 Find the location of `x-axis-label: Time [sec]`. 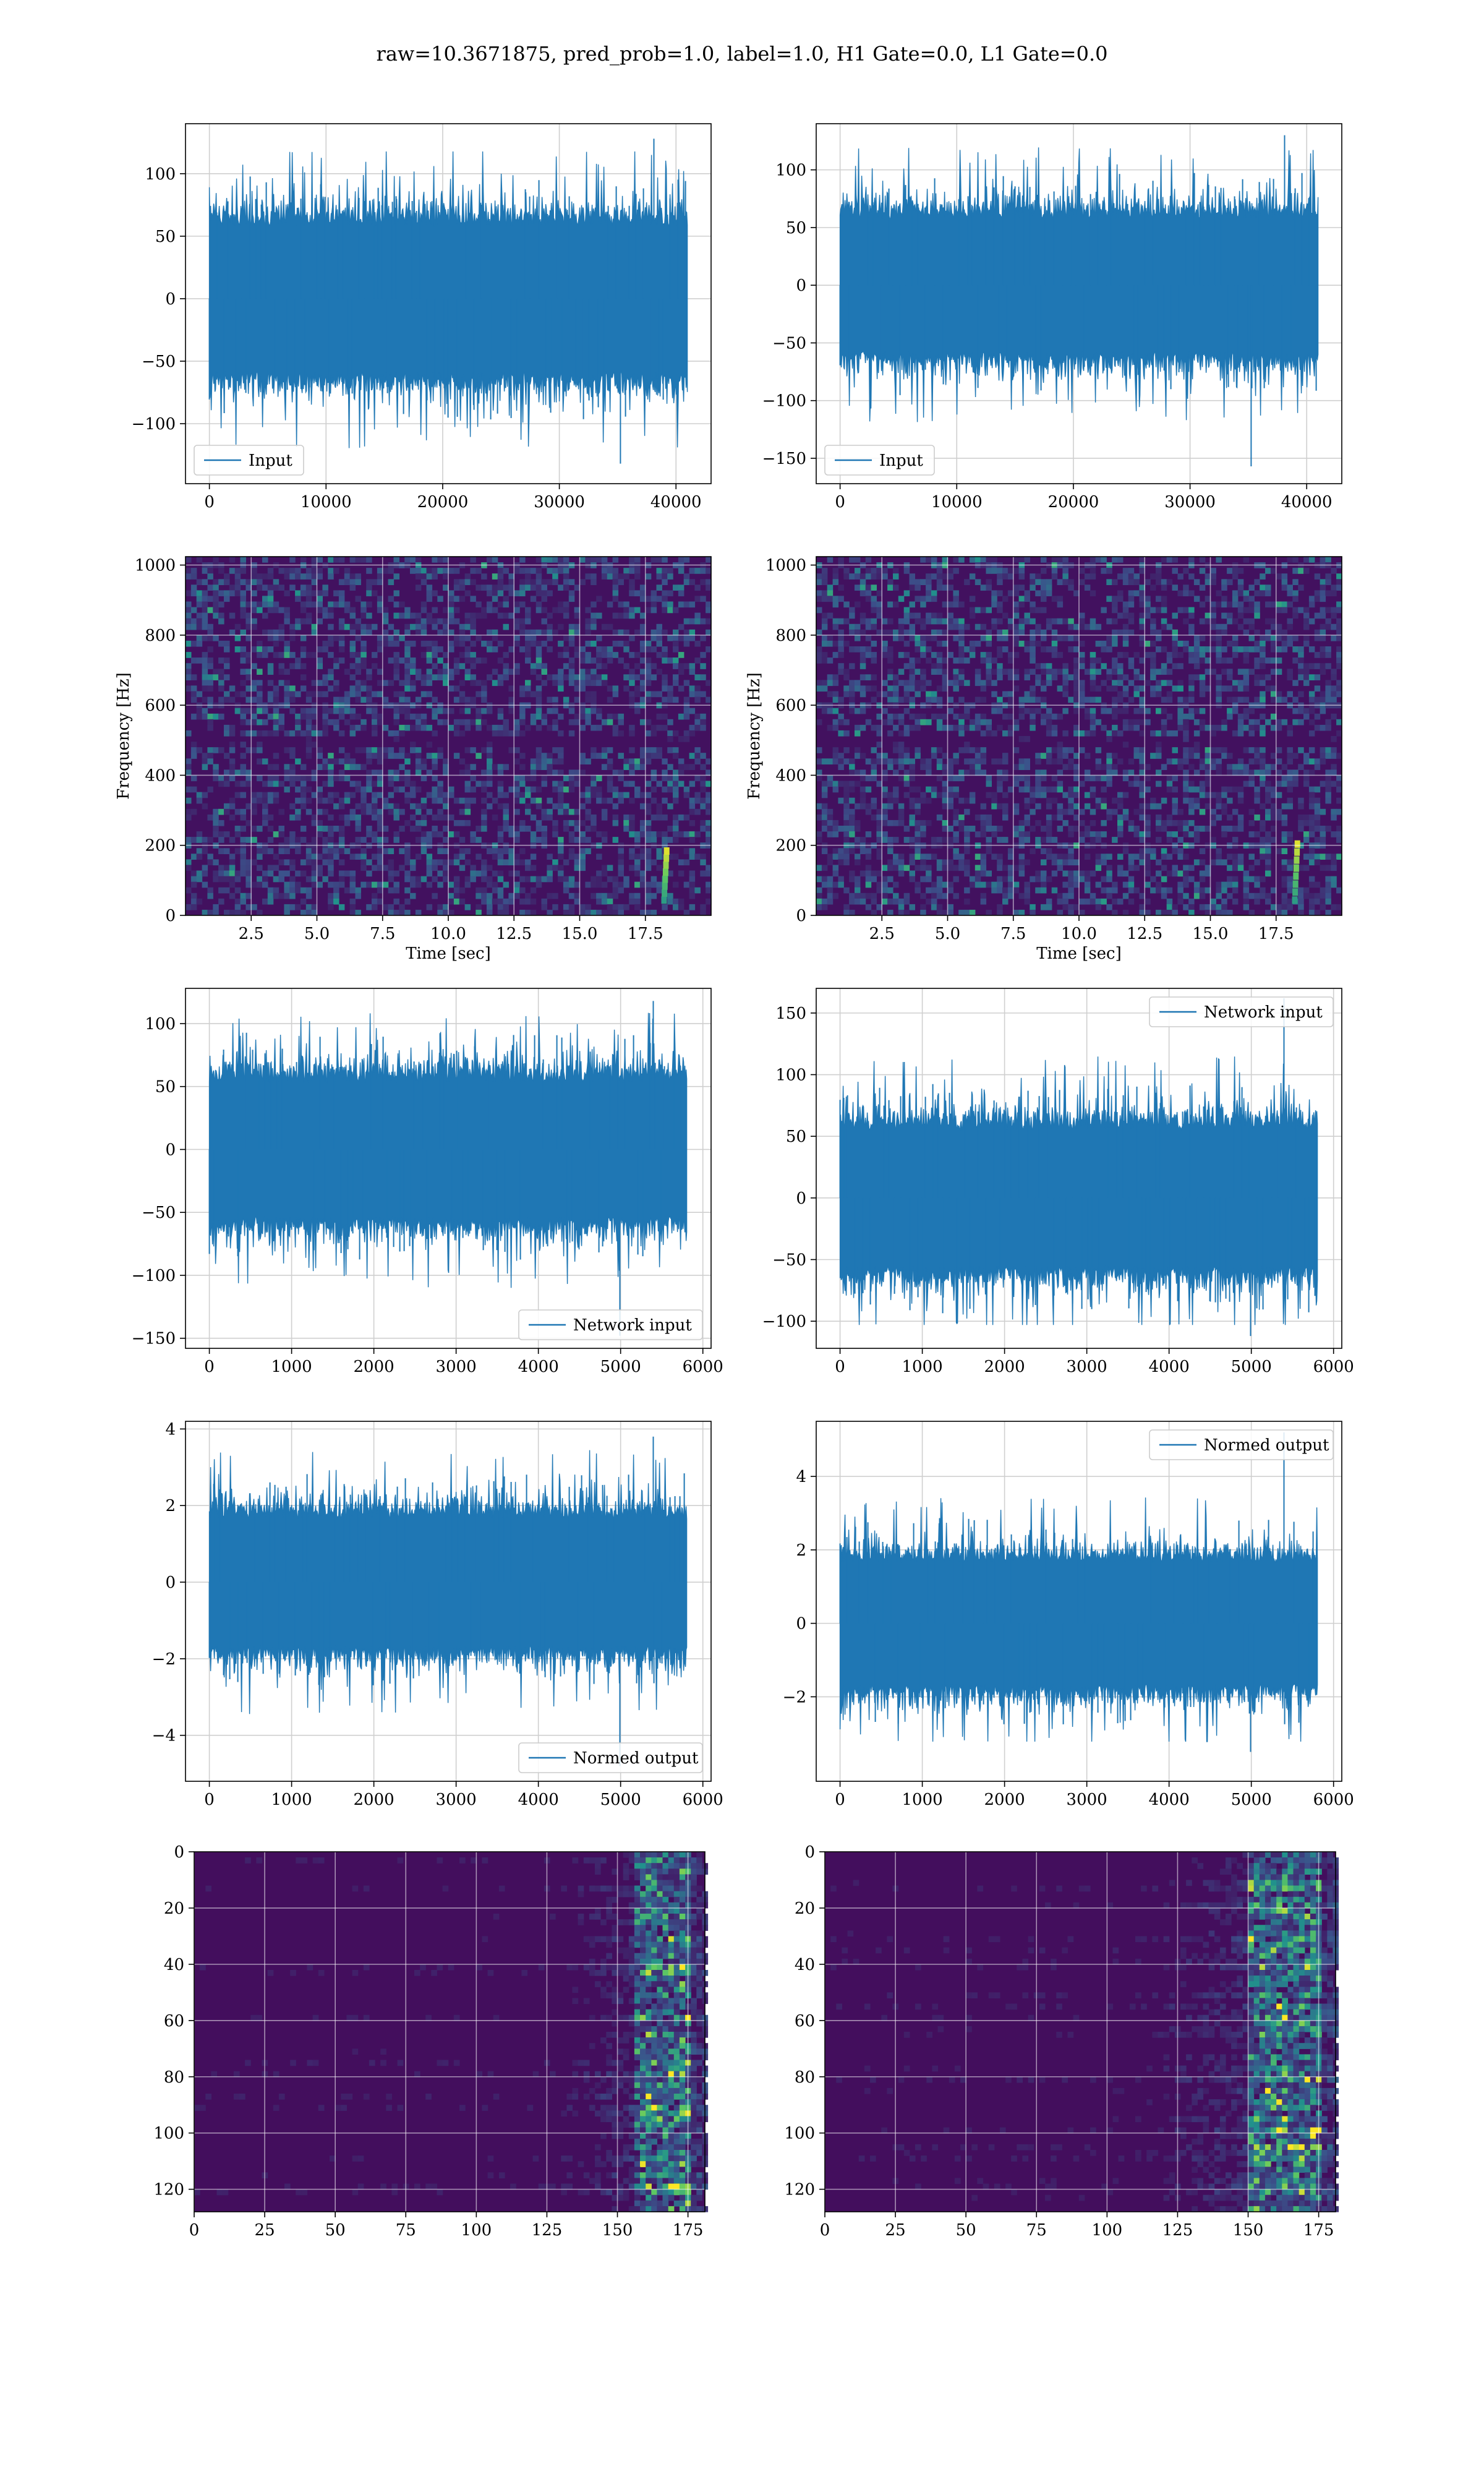

x-axis-label: Time [sec] is located at coordinates (1079, 954).